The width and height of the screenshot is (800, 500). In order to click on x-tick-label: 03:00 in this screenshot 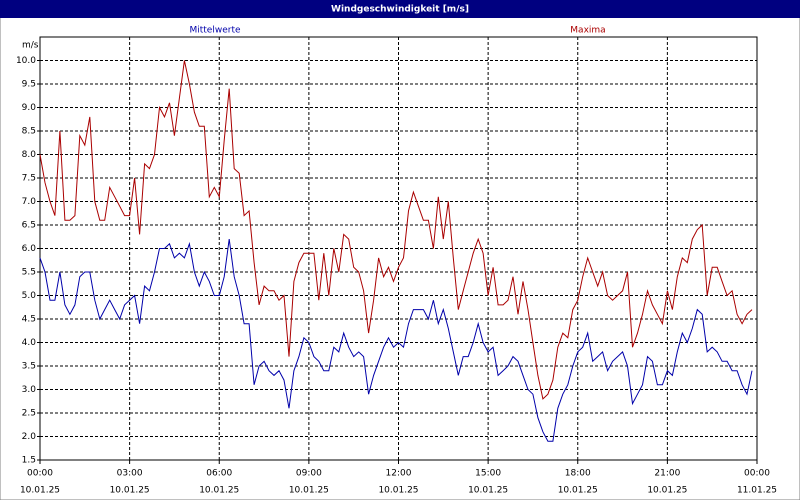, I will do `click(130, 474)`.